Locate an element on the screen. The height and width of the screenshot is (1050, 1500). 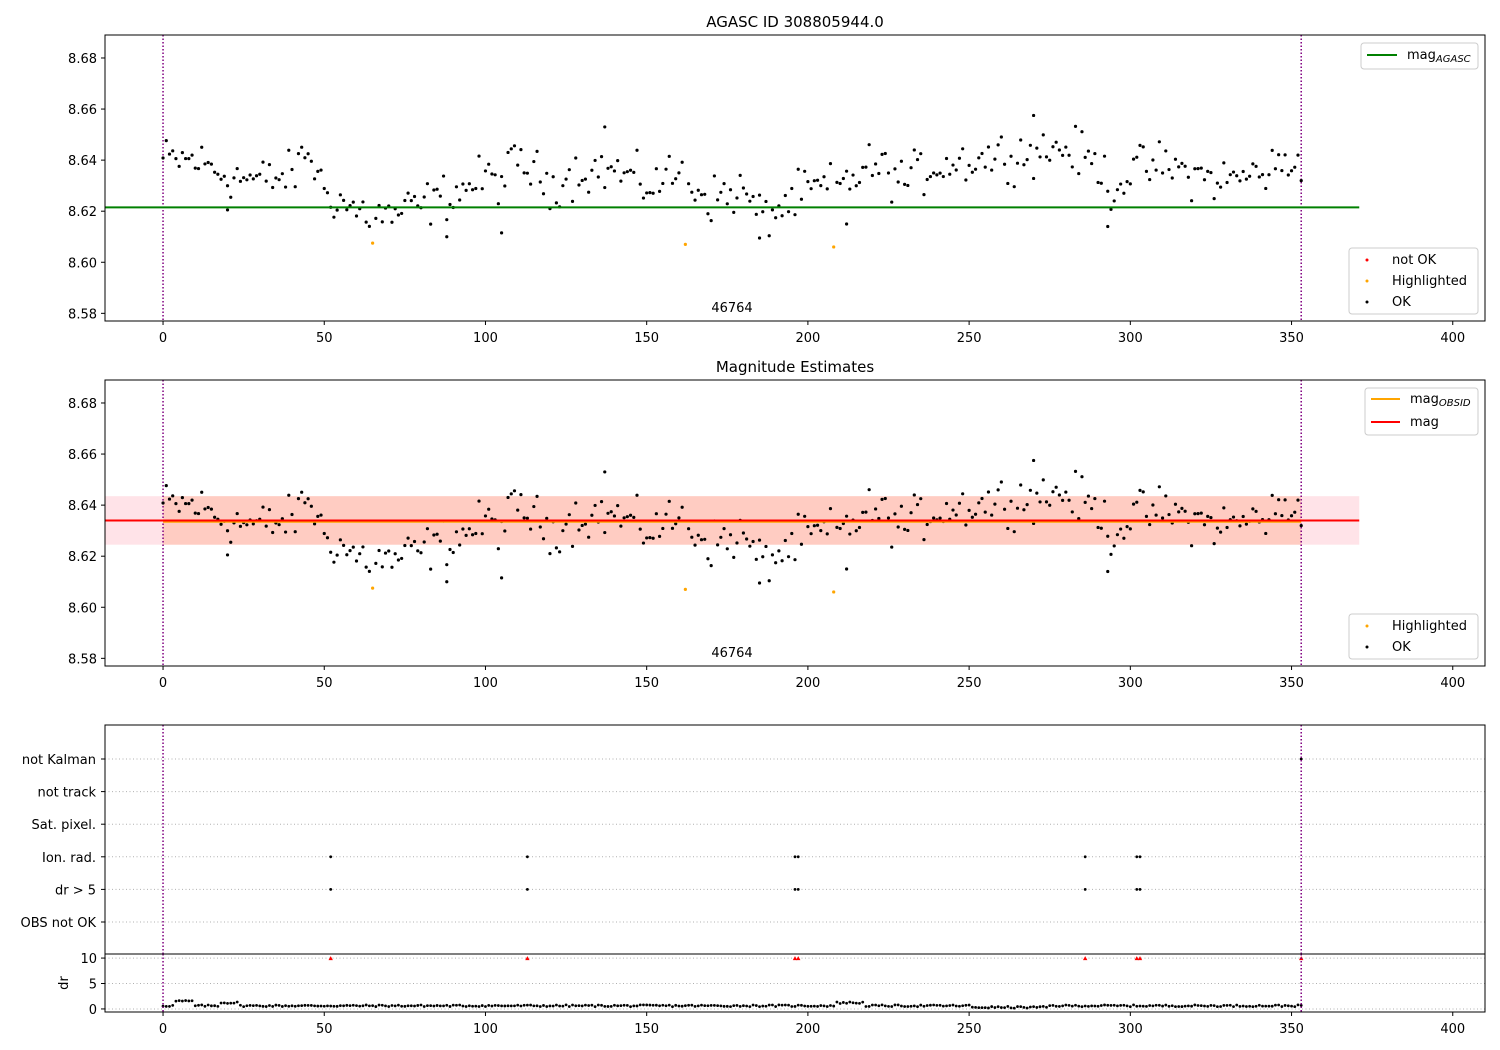
magnitude-xtick-label-7: 350 is located at coordinates (1291, 683).